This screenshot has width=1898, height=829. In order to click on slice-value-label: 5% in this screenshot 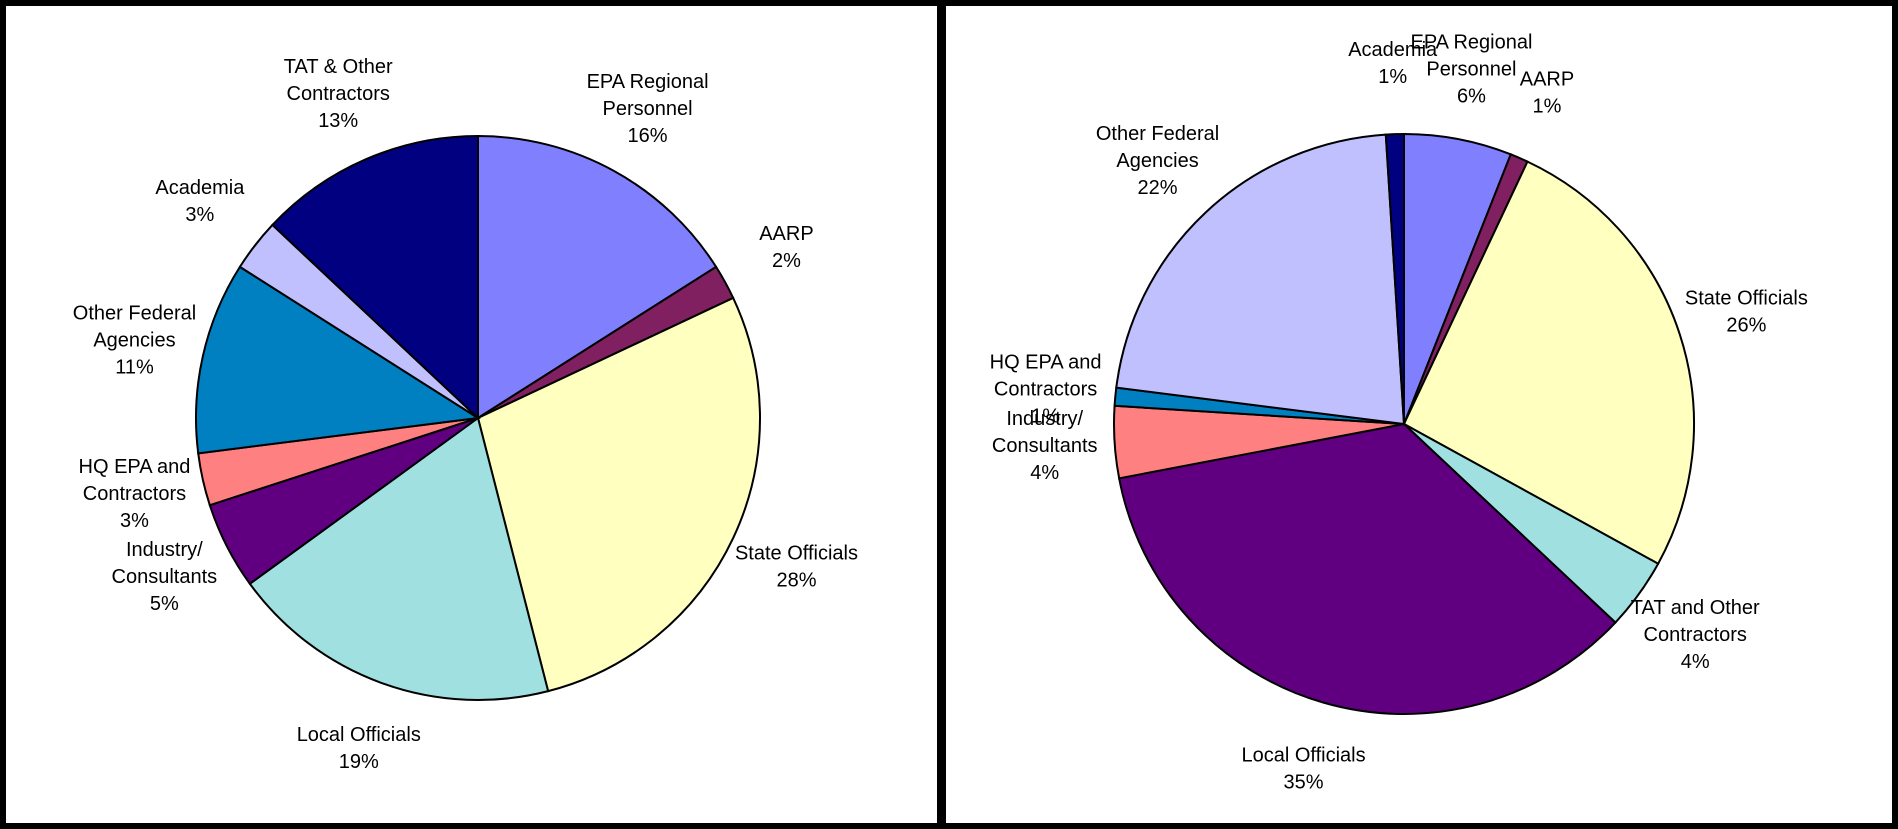, I will do `click(164, 604)`.